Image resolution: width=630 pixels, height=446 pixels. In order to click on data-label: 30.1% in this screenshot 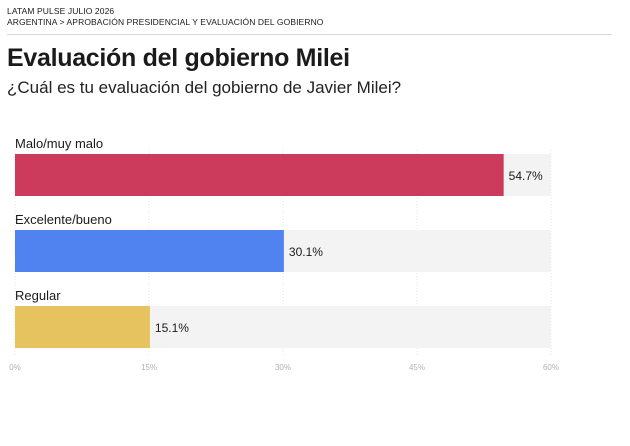, I will do `click(306, 252)`.